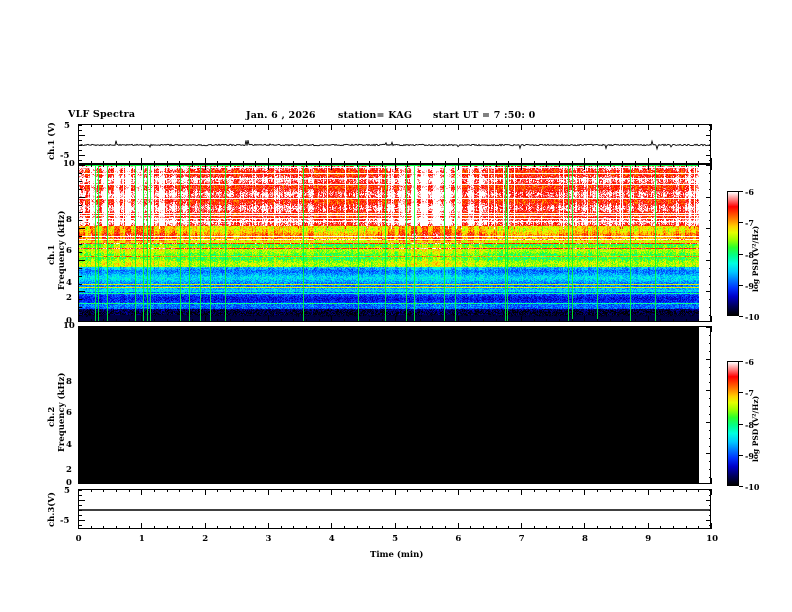 The height and width of the screenshot is (612, 792). I want to click on ch1-freq-tick-6: 6, so click(69, 251).